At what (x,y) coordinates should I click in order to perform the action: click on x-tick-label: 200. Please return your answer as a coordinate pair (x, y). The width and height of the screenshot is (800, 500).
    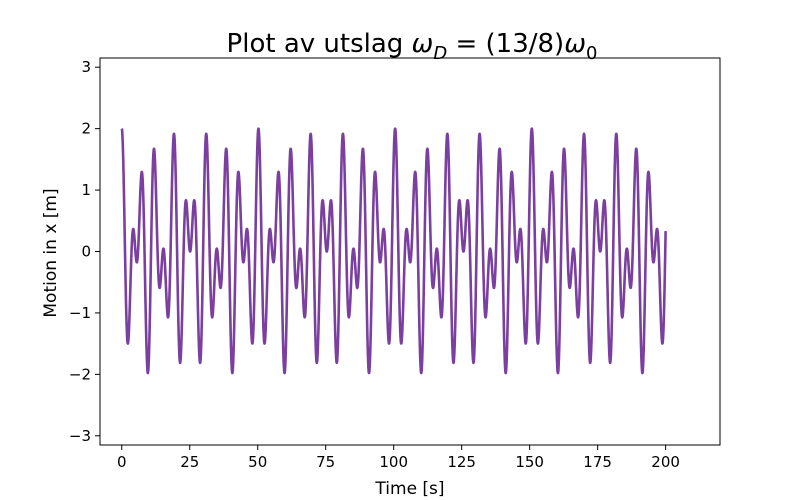
    Looking at the image, I should click on (665, 462).